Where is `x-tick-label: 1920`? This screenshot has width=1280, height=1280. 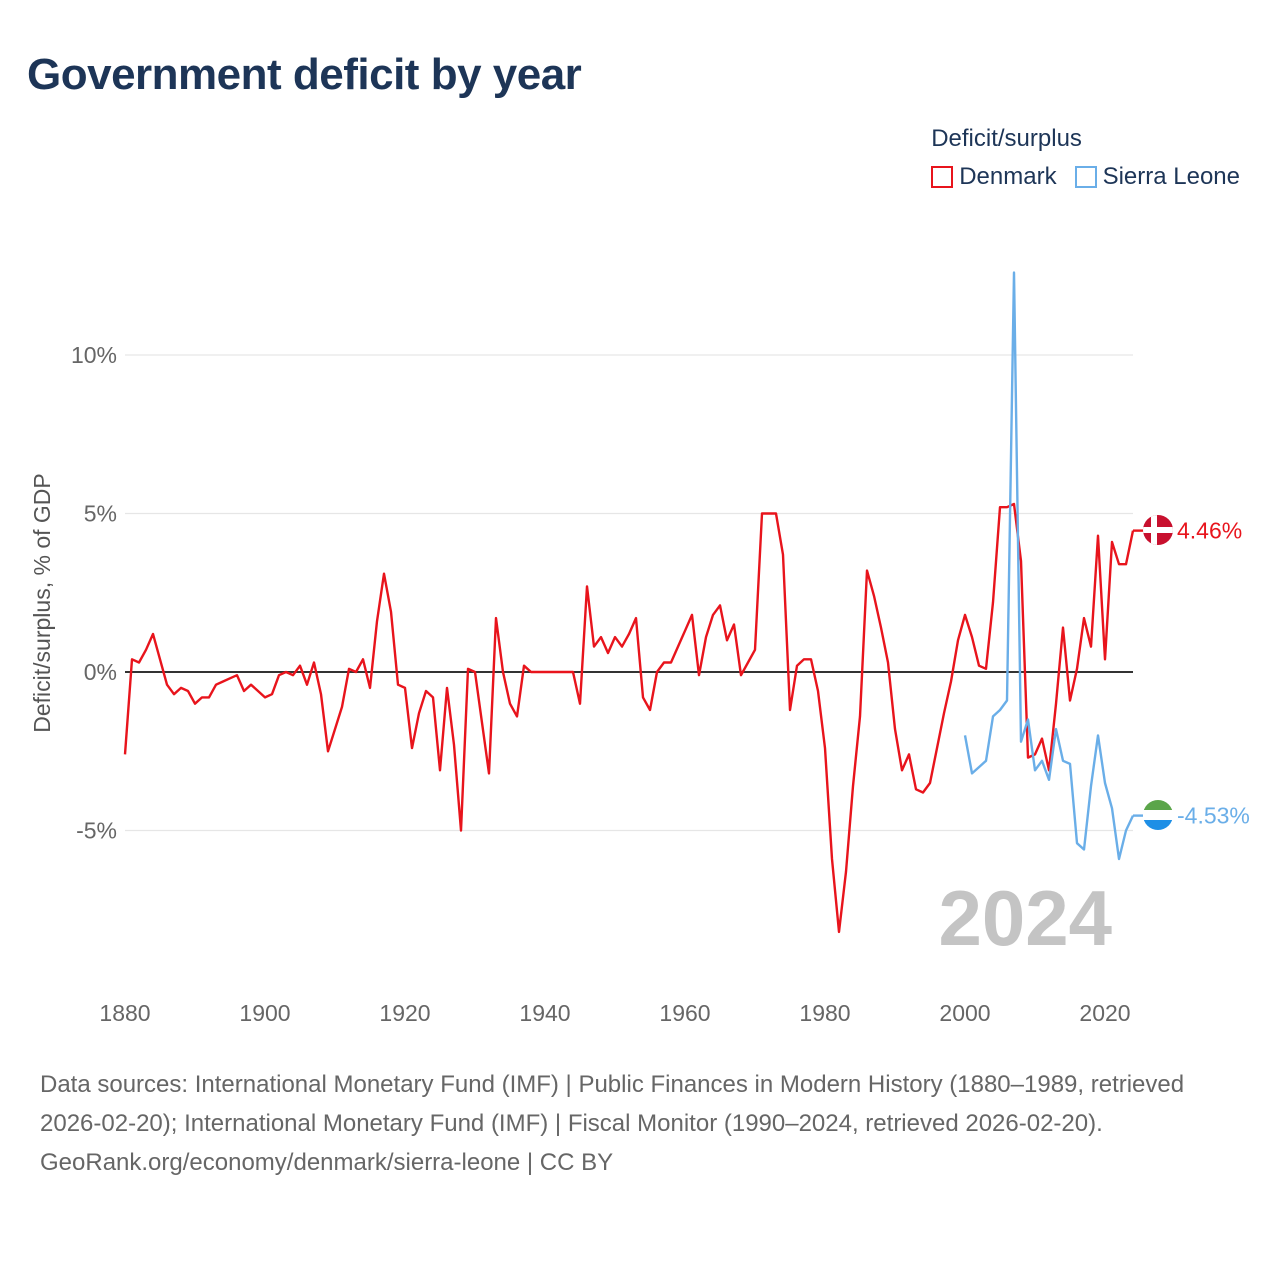
x-tick-label: 1920 is located at coordinates (404, 1013).